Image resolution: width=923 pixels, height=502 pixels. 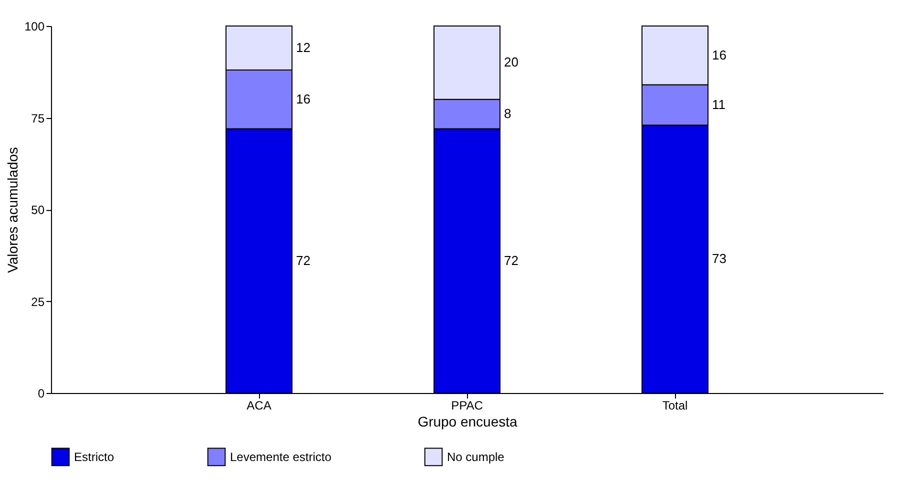 What do you see at coordinates (719, 104) in the screenshot?
I see `data-label: 11` at bounding box center [719, 104].